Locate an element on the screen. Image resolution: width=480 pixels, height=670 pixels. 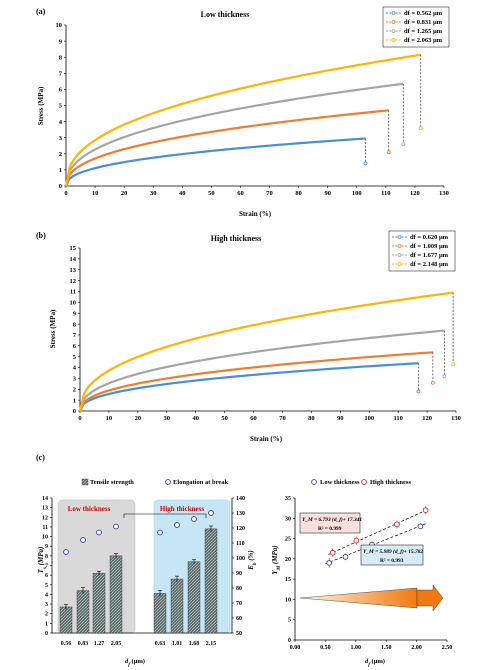
y-tick-label: 25 is located at coordinates (288, 540).